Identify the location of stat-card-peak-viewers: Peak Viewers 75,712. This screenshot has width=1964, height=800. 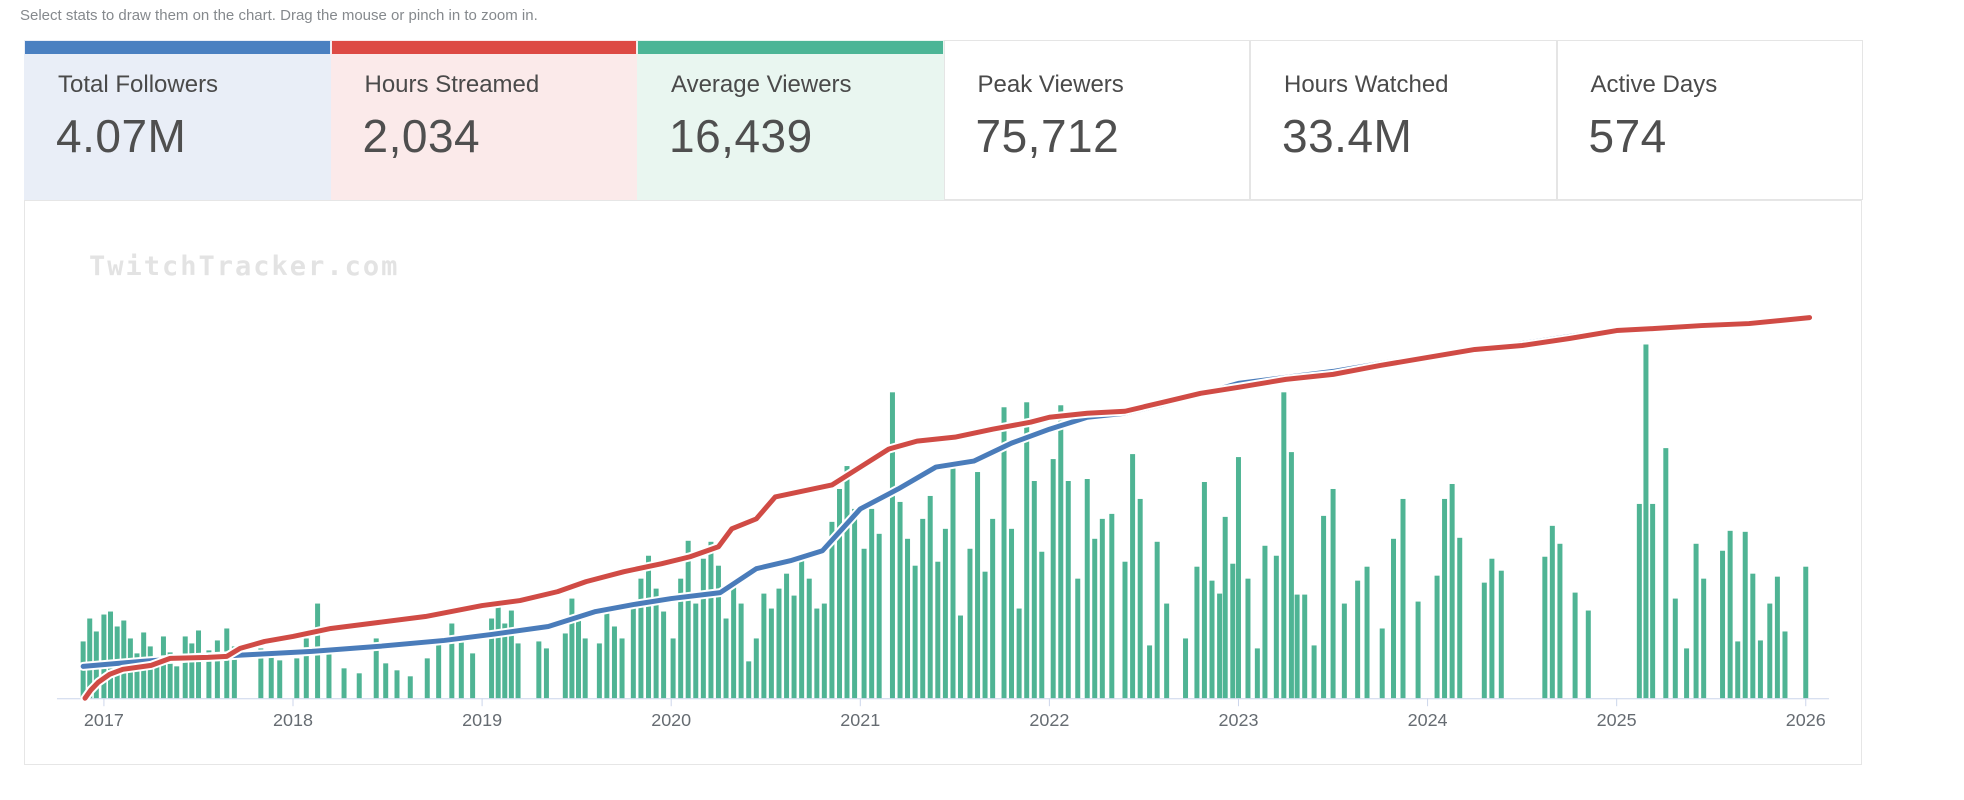
(1096, 120).